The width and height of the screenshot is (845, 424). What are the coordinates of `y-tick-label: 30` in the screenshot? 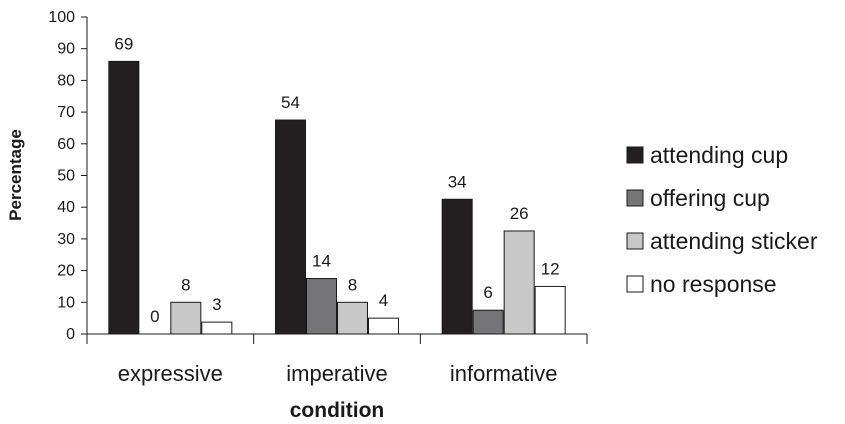 It's located at (66, 239).